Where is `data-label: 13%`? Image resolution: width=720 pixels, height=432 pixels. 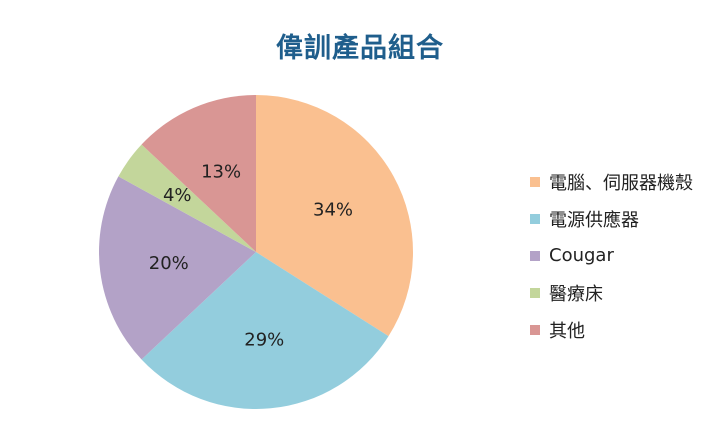
data-label: 13% is located at coordinates (221, 171).